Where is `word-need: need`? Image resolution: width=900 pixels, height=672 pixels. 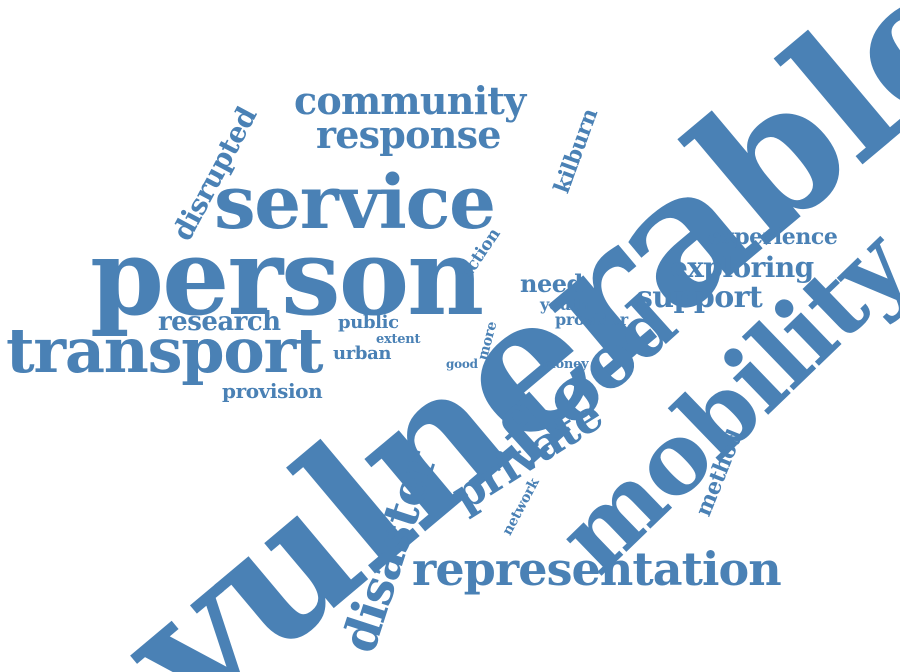 word-need: need is located at coordinates (551, 283).